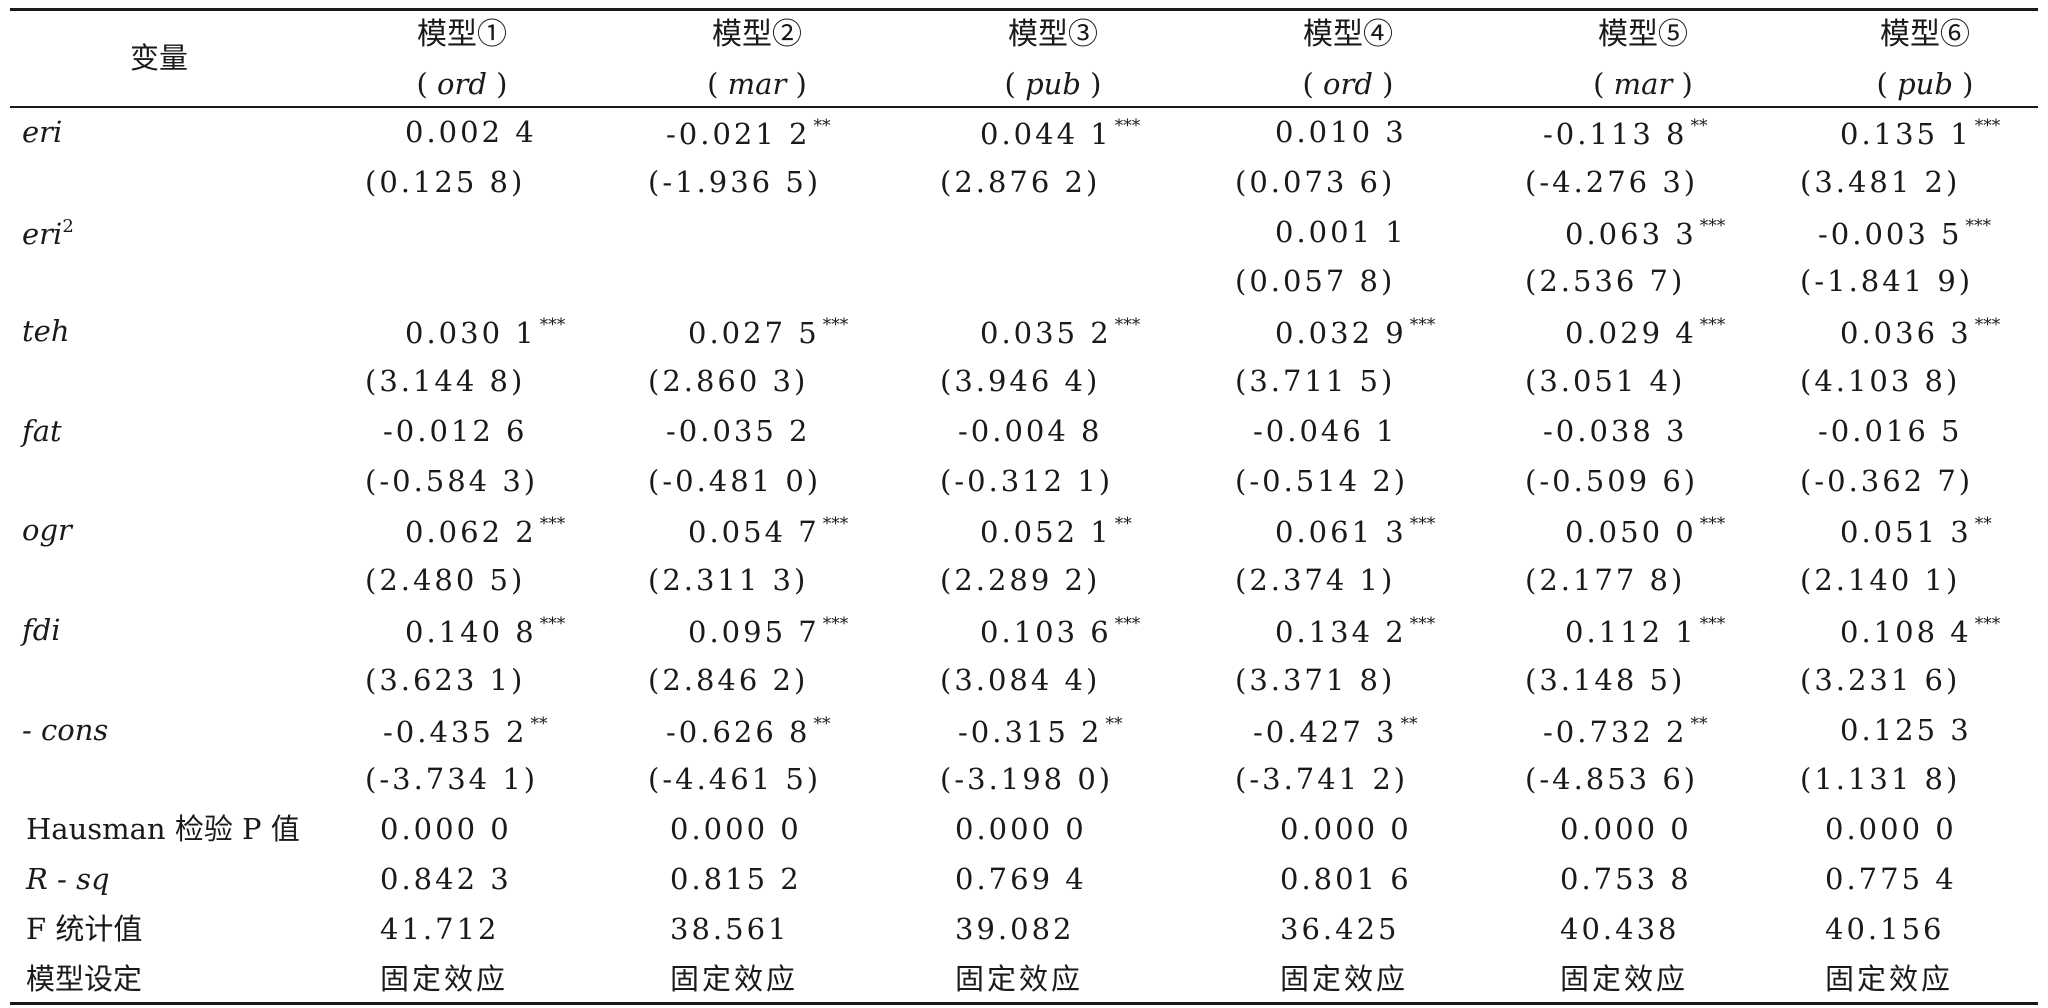 The width and height of the screenshot is (2048, 1008). I want to click on coefficient-cell: 0.035 2 ***, so click(1060, 332).